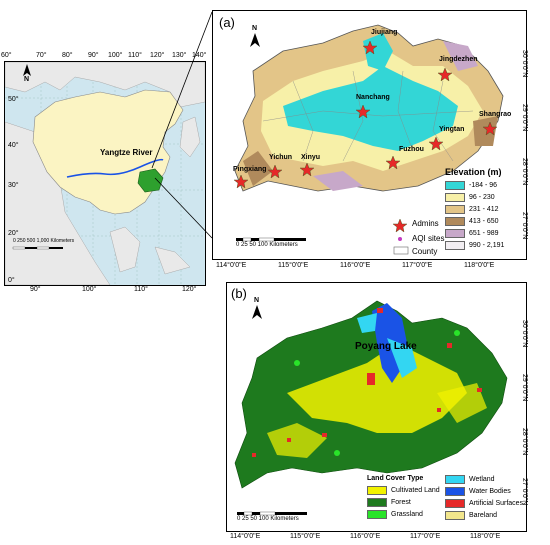 The width and height of the screenshot is (550, 545). What do you see at coordinates (239, 293) in the screenshot?
I see `panel-b-letter: (b)` at bounding box center [239, 293].